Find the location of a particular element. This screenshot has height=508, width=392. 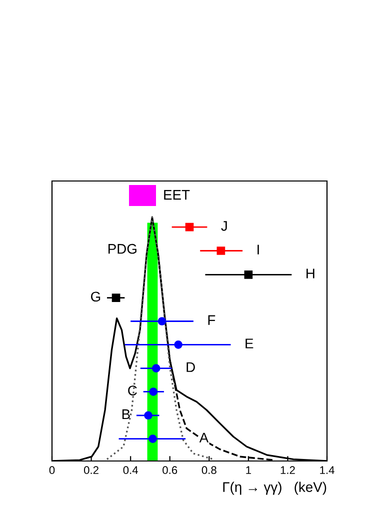

annotation: A is located at coordinates (204, 437).